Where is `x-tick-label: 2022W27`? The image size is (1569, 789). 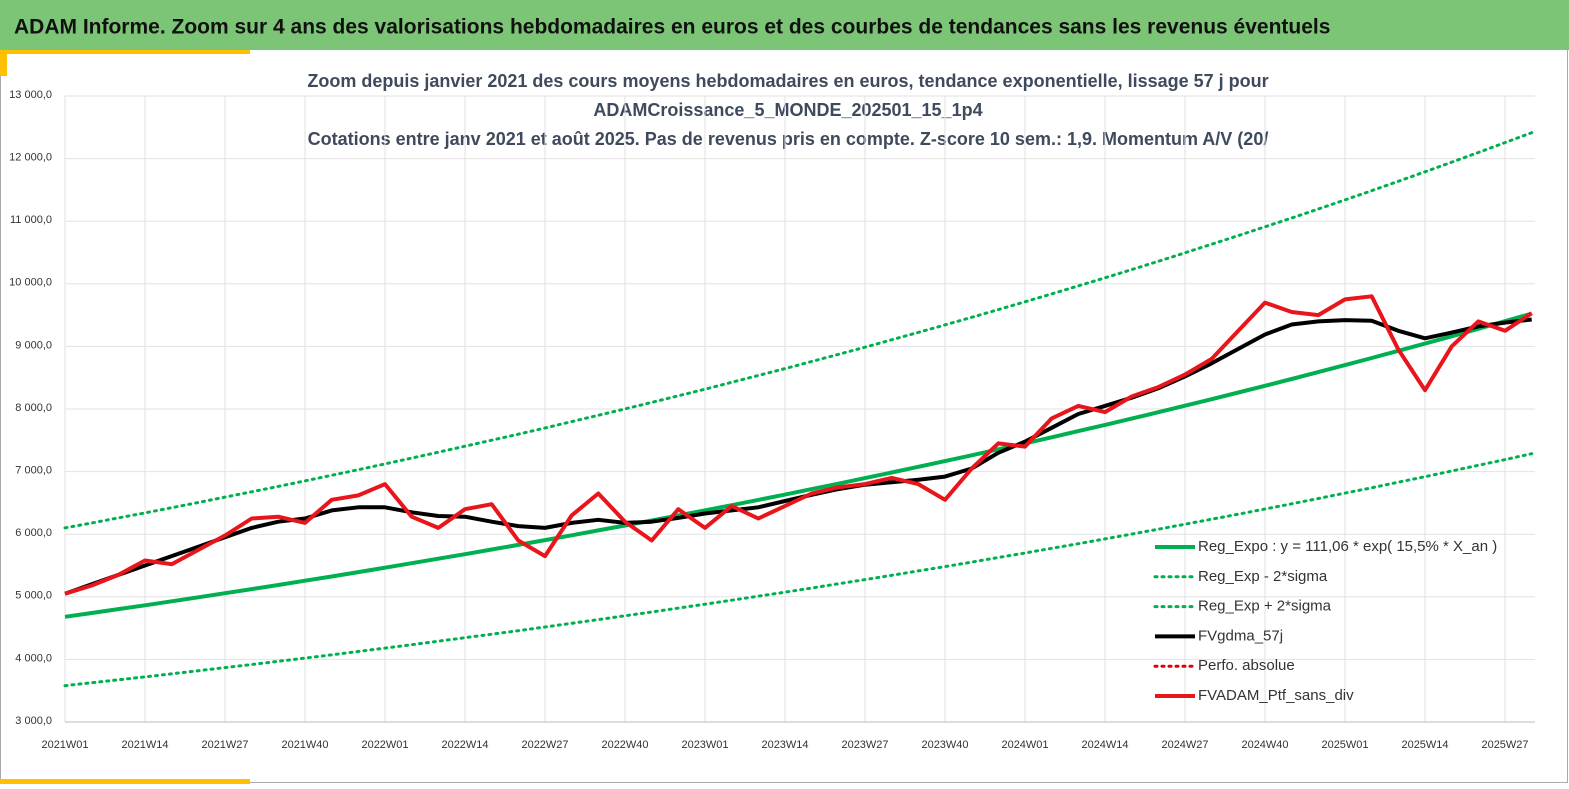
x-tick-label: 2022W27 is located at coordinates (544, 745).